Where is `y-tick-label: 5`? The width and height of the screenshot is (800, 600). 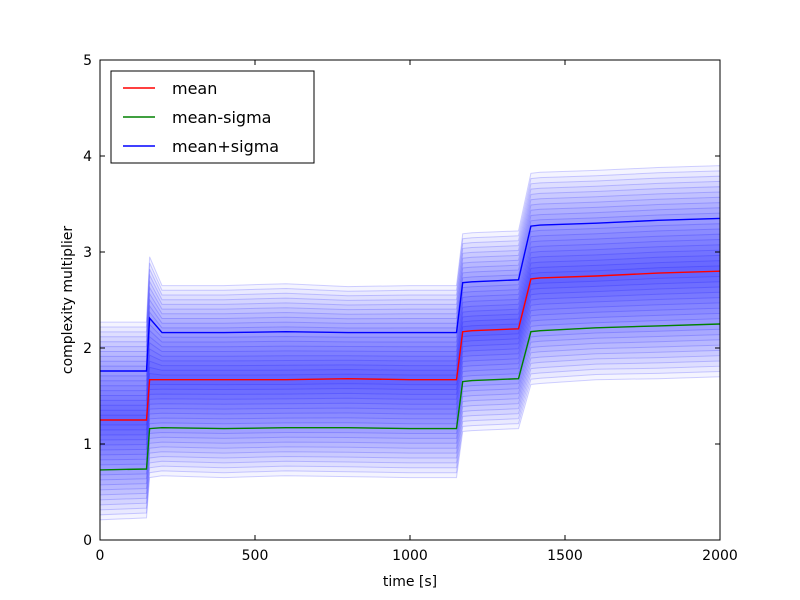 y-tick-label: 5 is located at coordinates (87, 61).